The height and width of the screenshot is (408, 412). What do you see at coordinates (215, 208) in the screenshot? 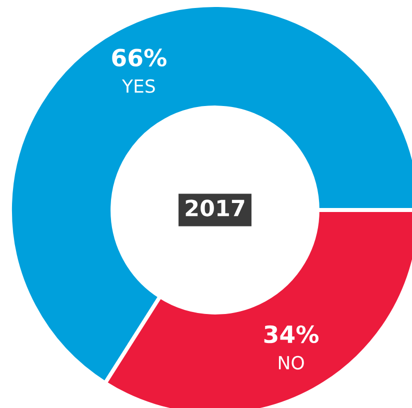
I see `text: 2017` at bounding box center [215, 208].